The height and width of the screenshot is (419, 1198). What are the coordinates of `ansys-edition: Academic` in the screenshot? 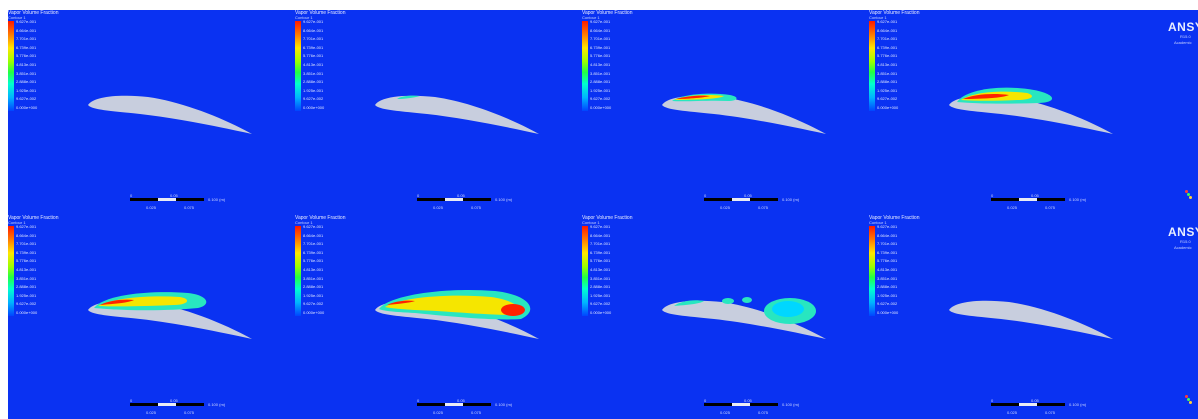 It's located at (1183, 247).